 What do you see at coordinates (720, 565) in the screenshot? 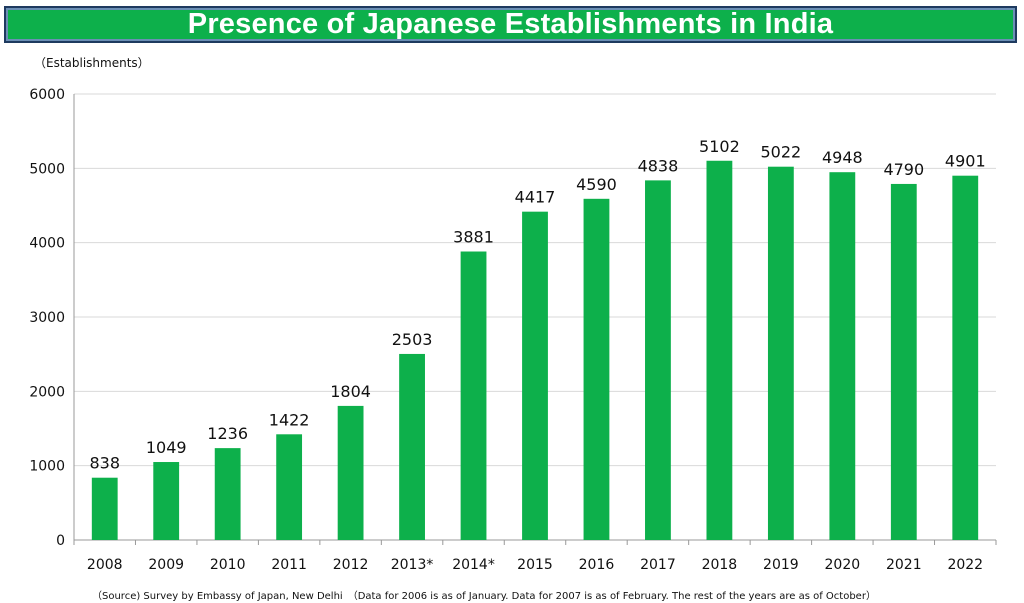
I see `x-tick-label: 2018` at bounding box center [720, 565].